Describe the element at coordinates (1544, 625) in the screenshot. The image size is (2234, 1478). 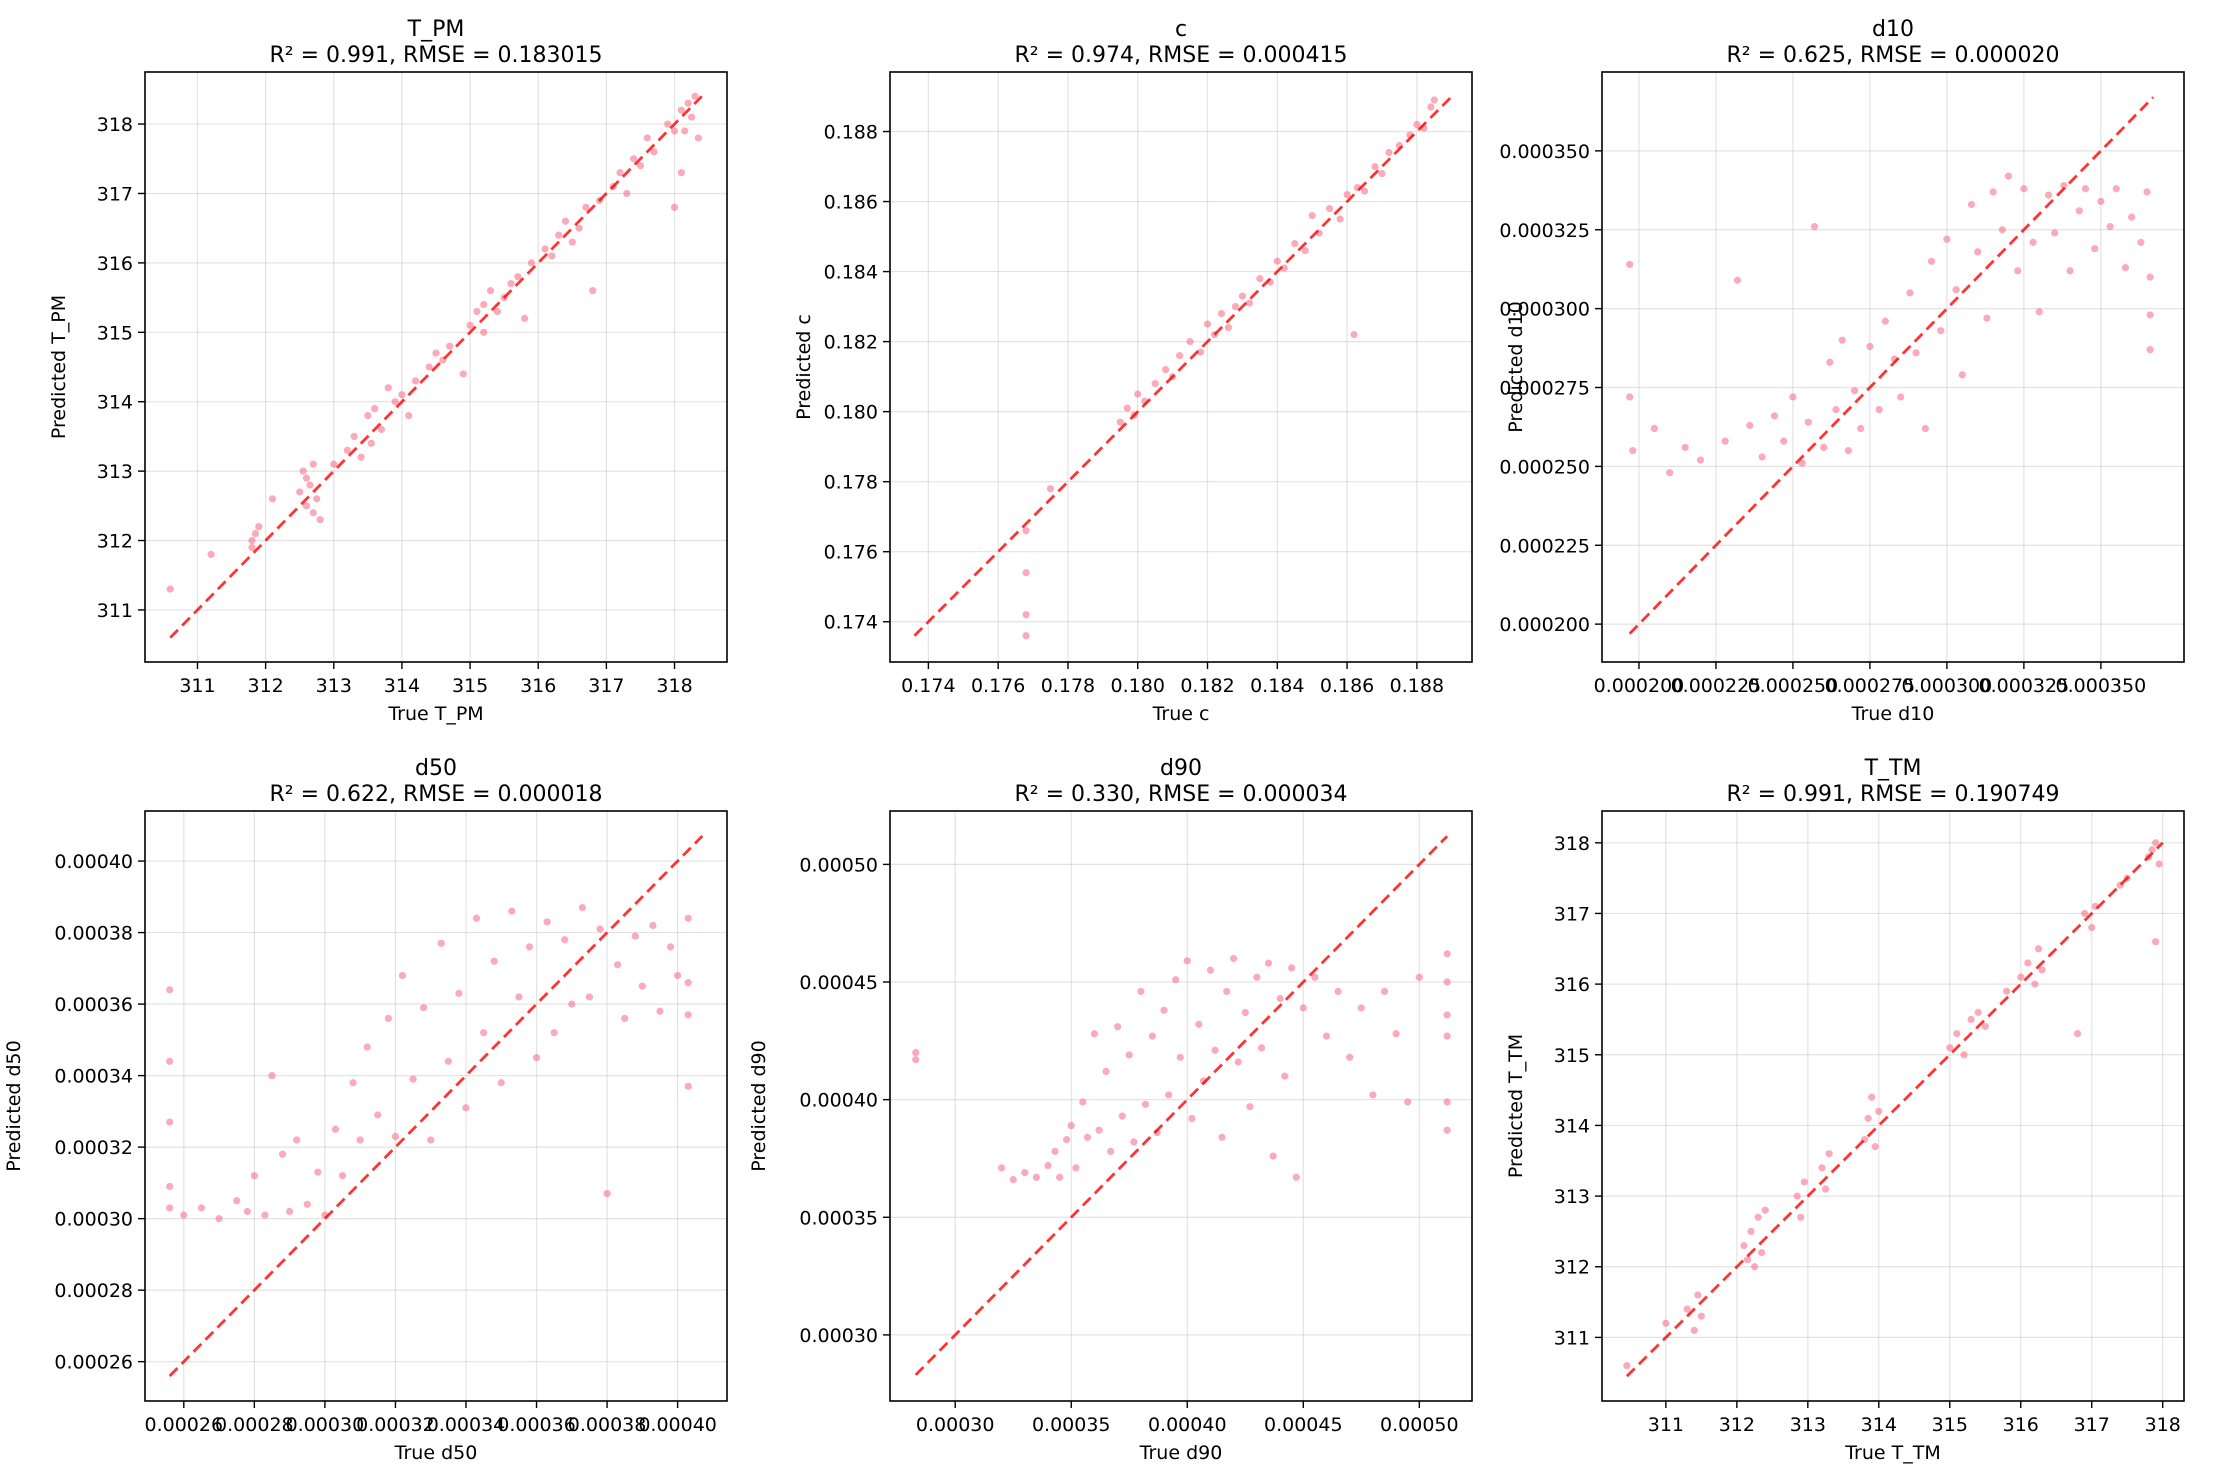
I see `y-tick-label: 0.000200` at that location.